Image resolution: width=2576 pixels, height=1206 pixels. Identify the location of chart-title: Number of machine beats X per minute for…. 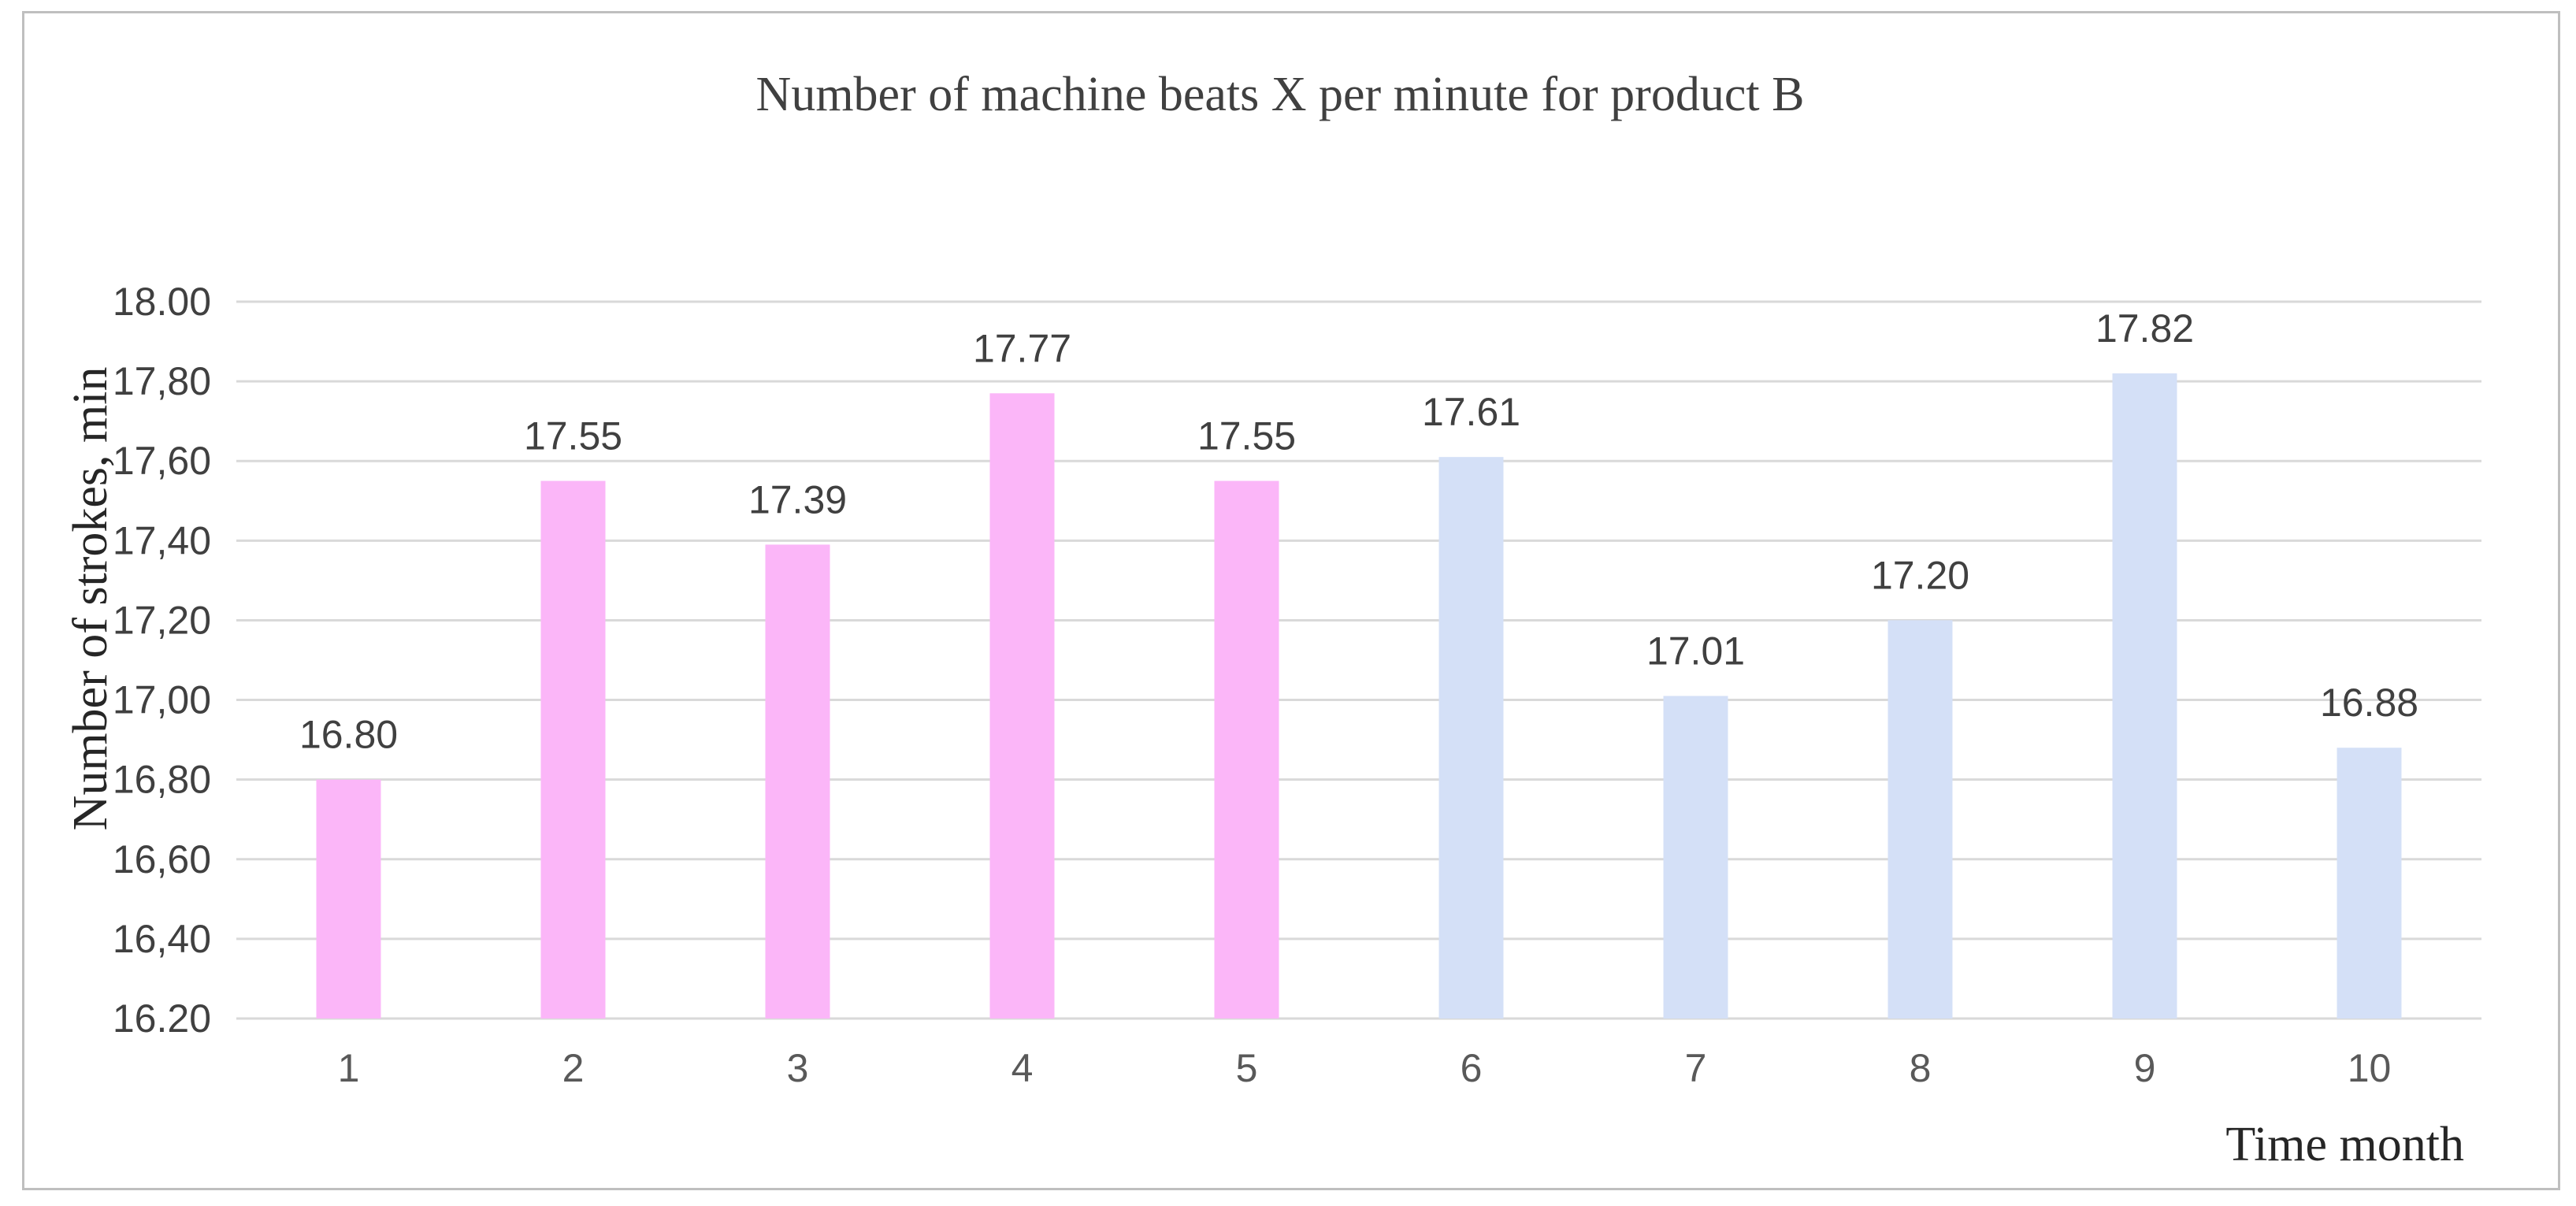
(1280, 94).